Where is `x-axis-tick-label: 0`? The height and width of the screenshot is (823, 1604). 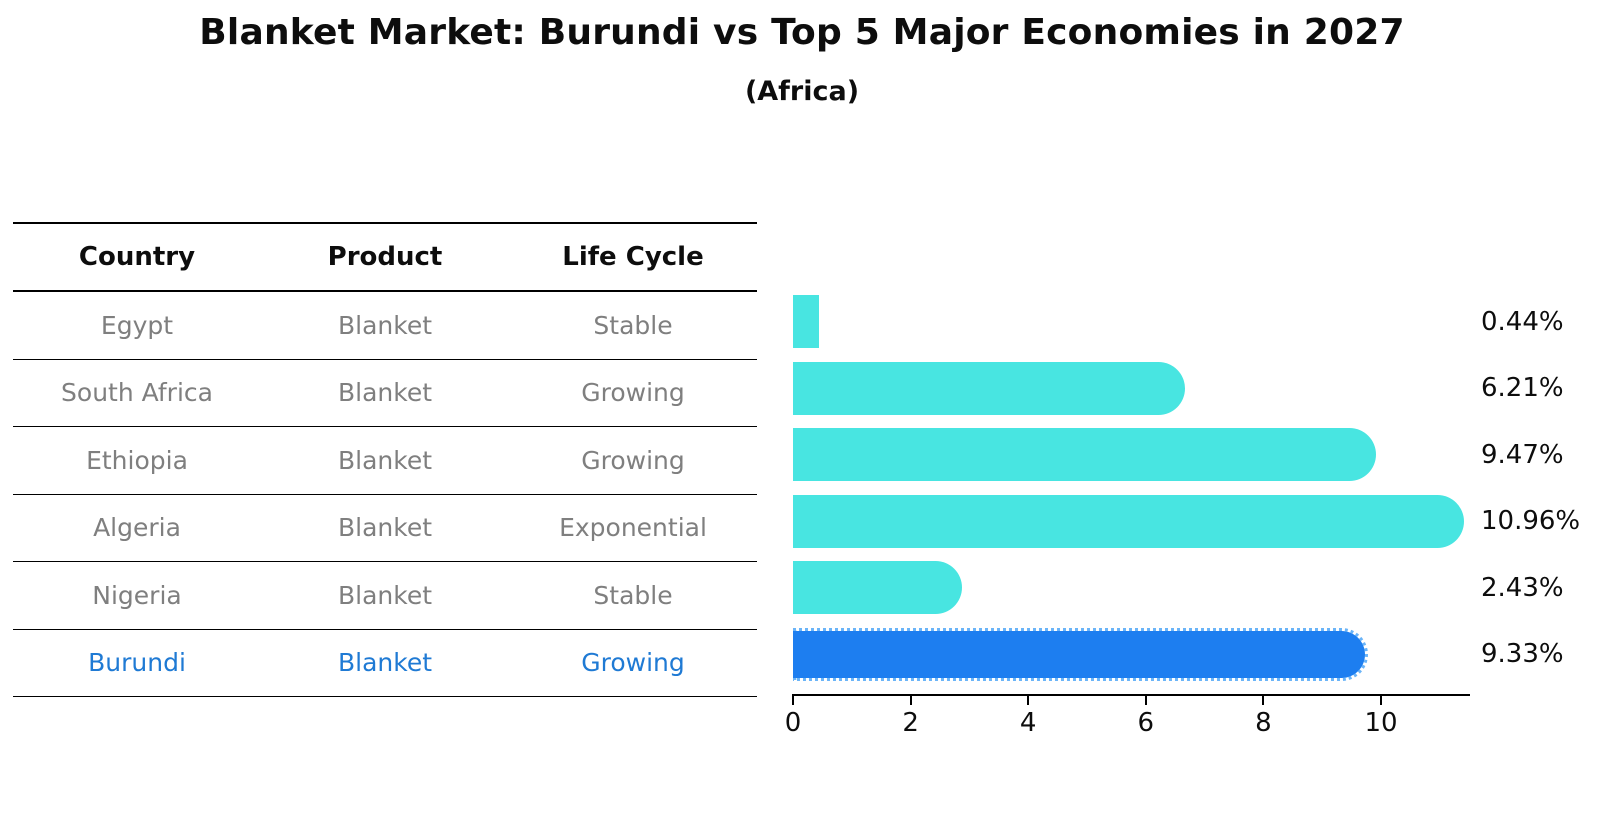
x-axis-tick-label: 0 is located at coordinates (793, 723).